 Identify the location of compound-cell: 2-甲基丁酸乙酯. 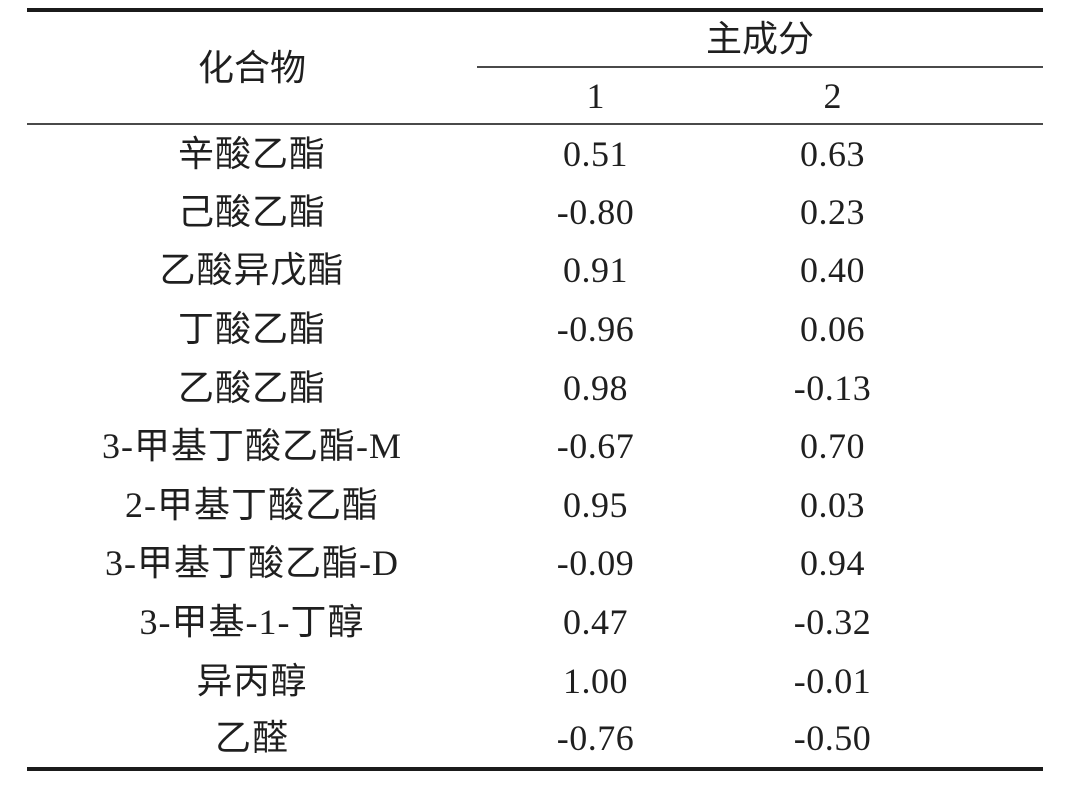
(252, 504).